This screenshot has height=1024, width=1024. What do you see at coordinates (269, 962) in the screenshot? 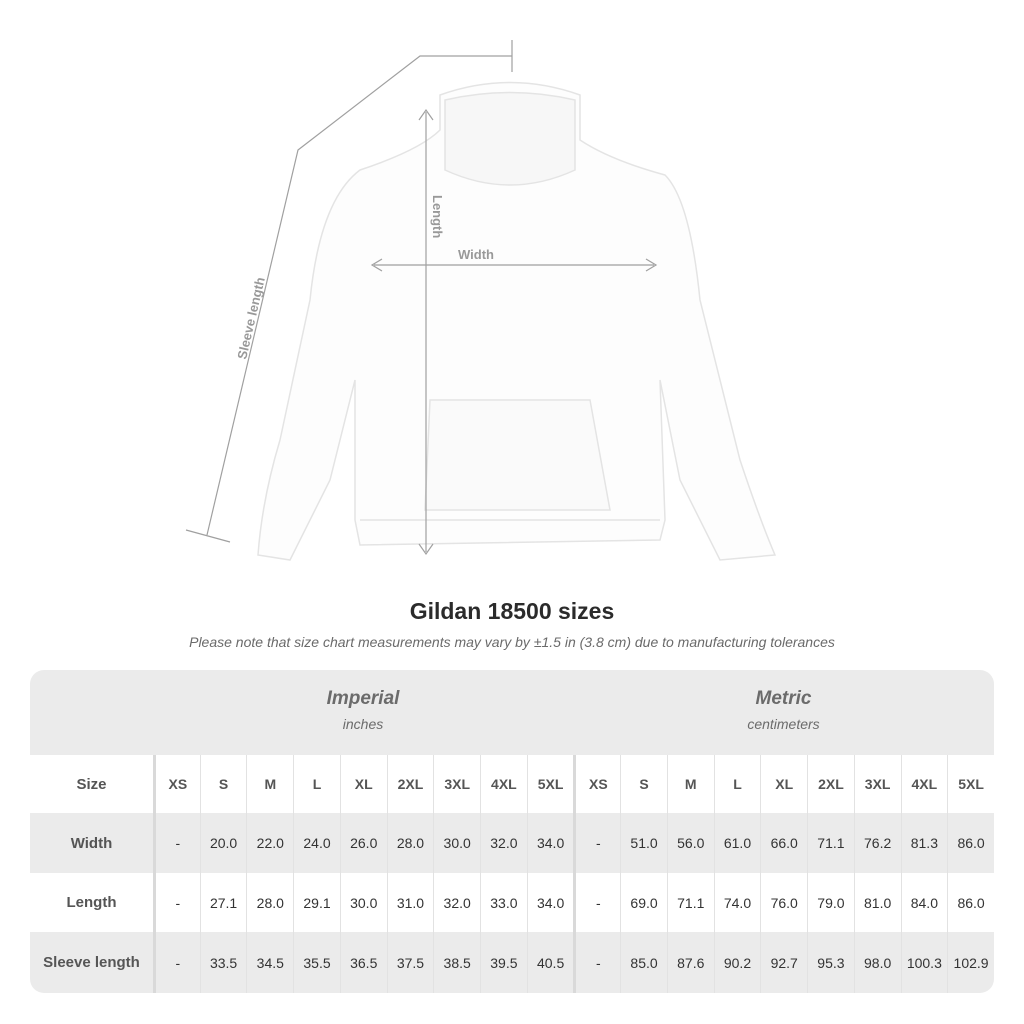
I see `imperial-cell: 34.5` at bounding box center [269, 962].